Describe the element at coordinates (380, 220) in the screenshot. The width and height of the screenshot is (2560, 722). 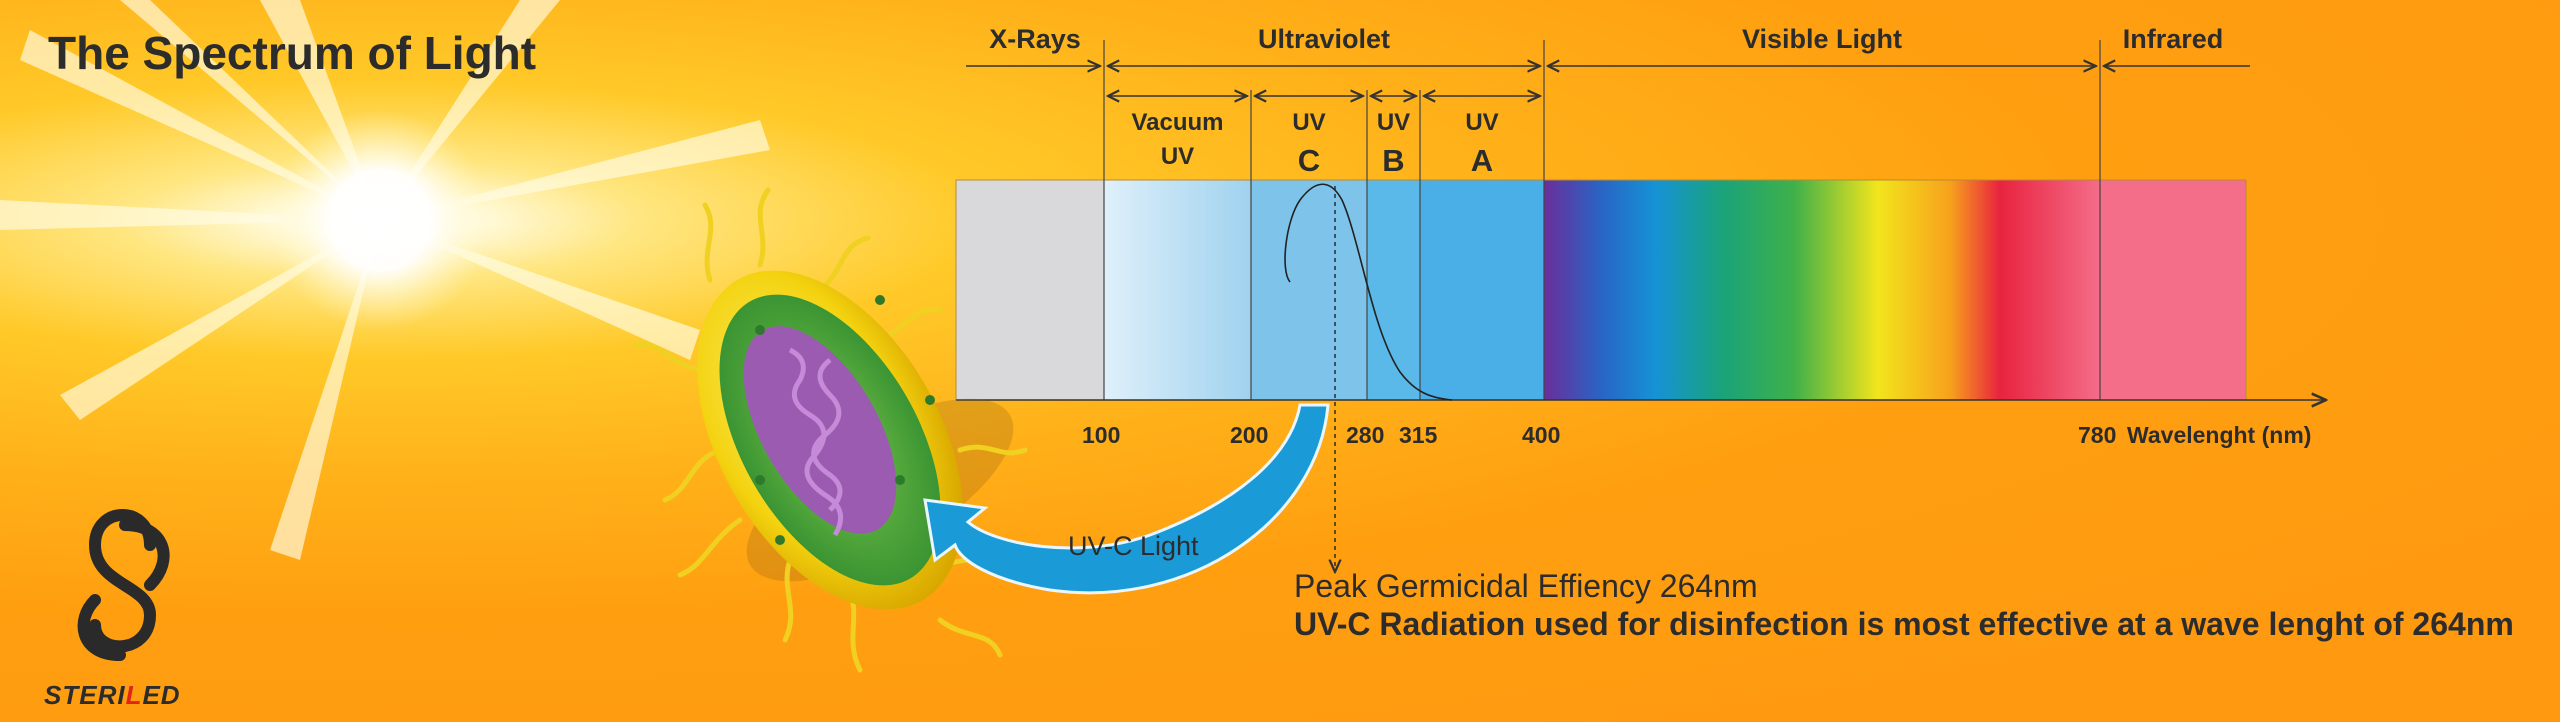
I see `sun` at that location.